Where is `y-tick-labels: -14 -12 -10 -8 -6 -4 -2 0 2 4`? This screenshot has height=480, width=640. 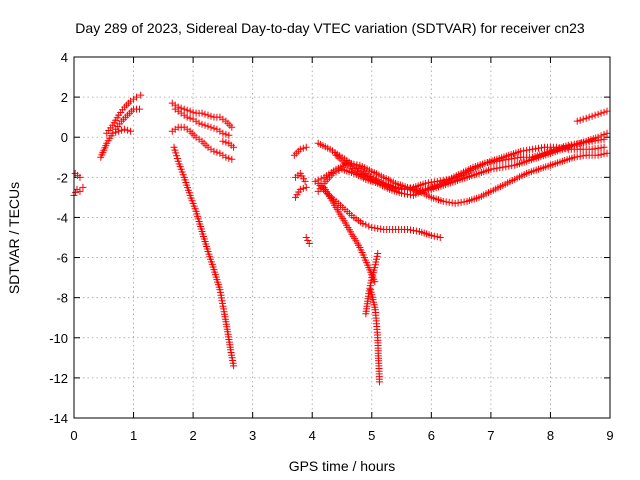
y-tick-labels: -14 -12 -10 -8 -6 -4 -2 0 2 4 is located at coordinates (58, 238).